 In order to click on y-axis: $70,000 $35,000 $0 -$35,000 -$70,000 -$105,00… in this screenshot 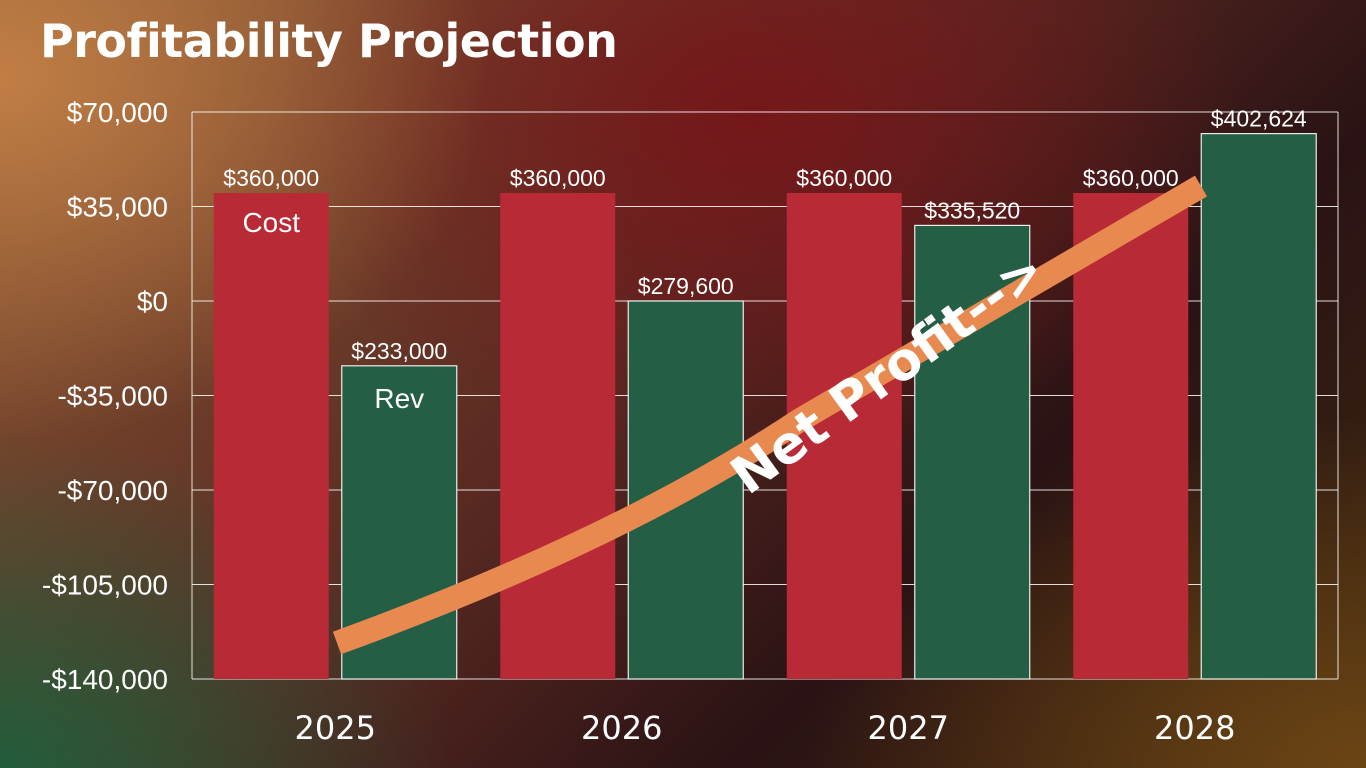, I will do `click(105, 396)`.